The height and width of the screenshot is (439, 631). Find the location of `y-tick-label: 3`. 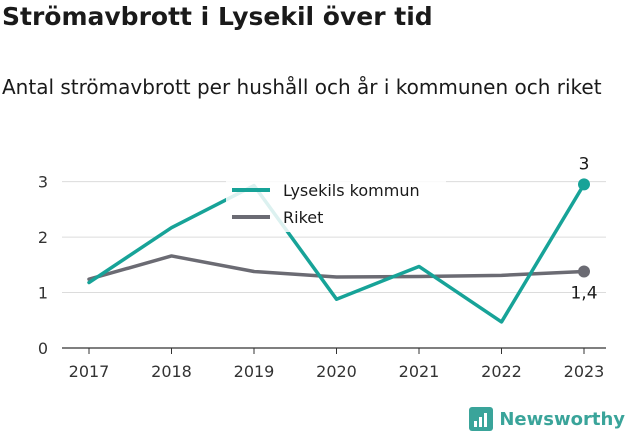

y-tick-label: 3 is located at coordinates (43, 182).